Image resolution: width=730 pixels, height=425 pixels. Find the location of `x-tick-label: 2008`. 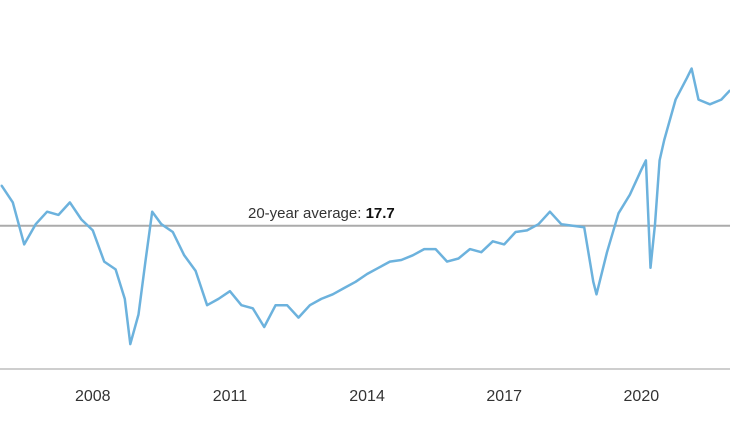

x-tick-label: 2008 is located at coordinates (93, 396).